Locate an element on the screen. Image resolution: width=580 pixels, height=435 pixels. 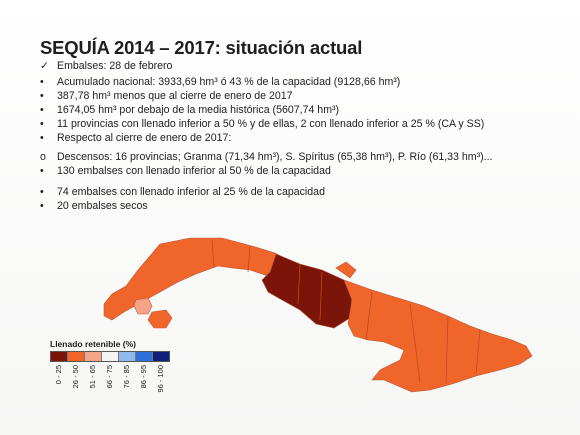
legend-label: 76 - 85 is located at coordinates (126, 377).